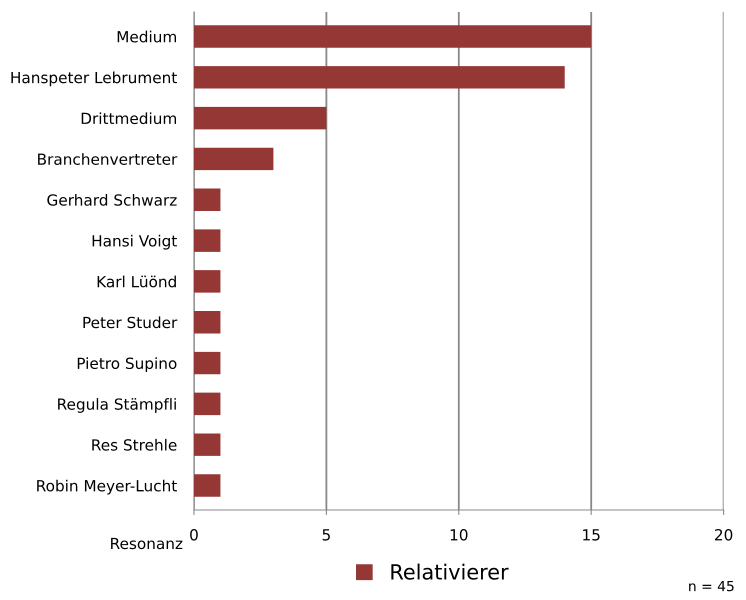  What do you see at coordinates (147, 36) in the screenshot?
I see `y-tick-label: Medium` at bounding box center [147, 36].